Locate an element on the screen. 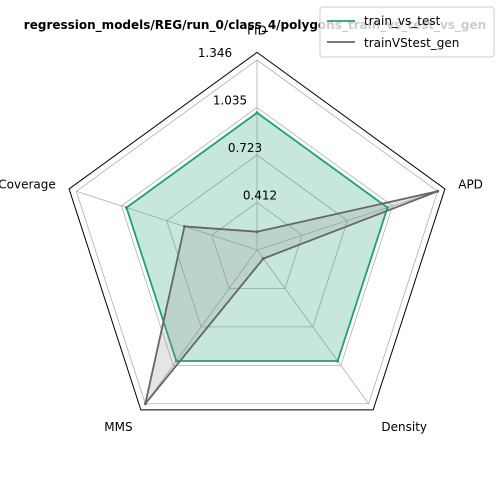 Image resolution: width=500 pixels, height=500 pixels. radial-tick-label: 0.412 is located at coordinates (260, 195).